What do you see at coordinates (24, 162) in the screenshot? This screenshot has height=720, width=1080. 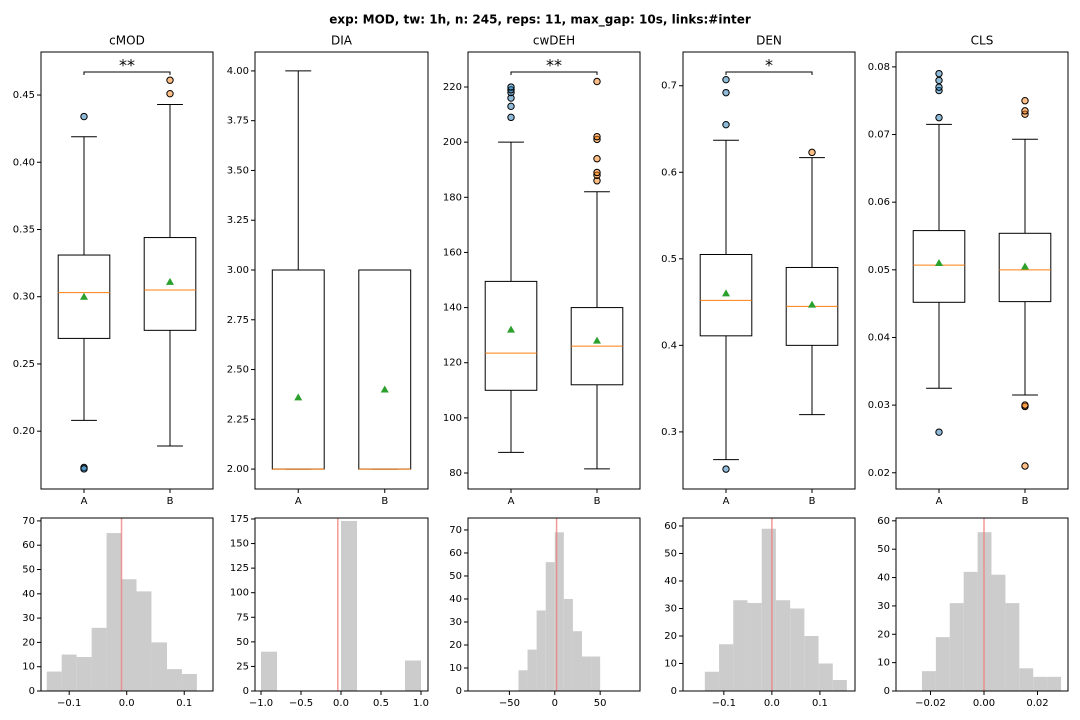 I see `y-tick-label: 0.40` at bounding box center [24, 162].